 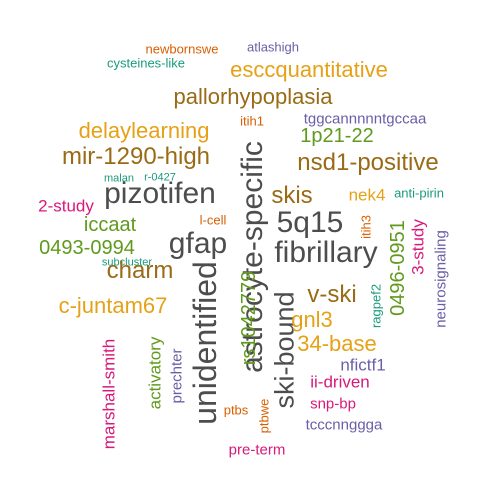 I want to click on word-pallorhypoplasia: pallorhypoplasia, so click(x=253, y=96).